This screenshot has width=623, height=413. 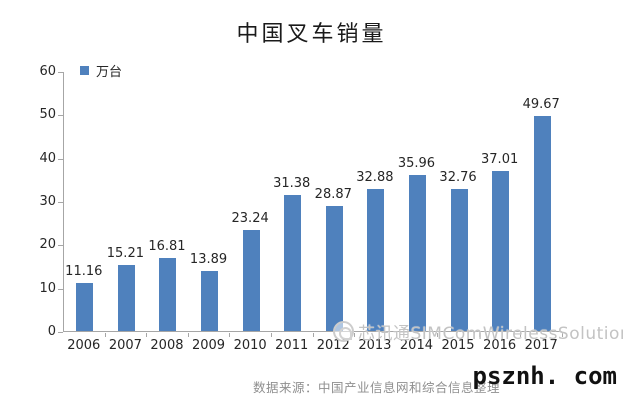 I want to click on bar-2011, so click(x=293, y=263).